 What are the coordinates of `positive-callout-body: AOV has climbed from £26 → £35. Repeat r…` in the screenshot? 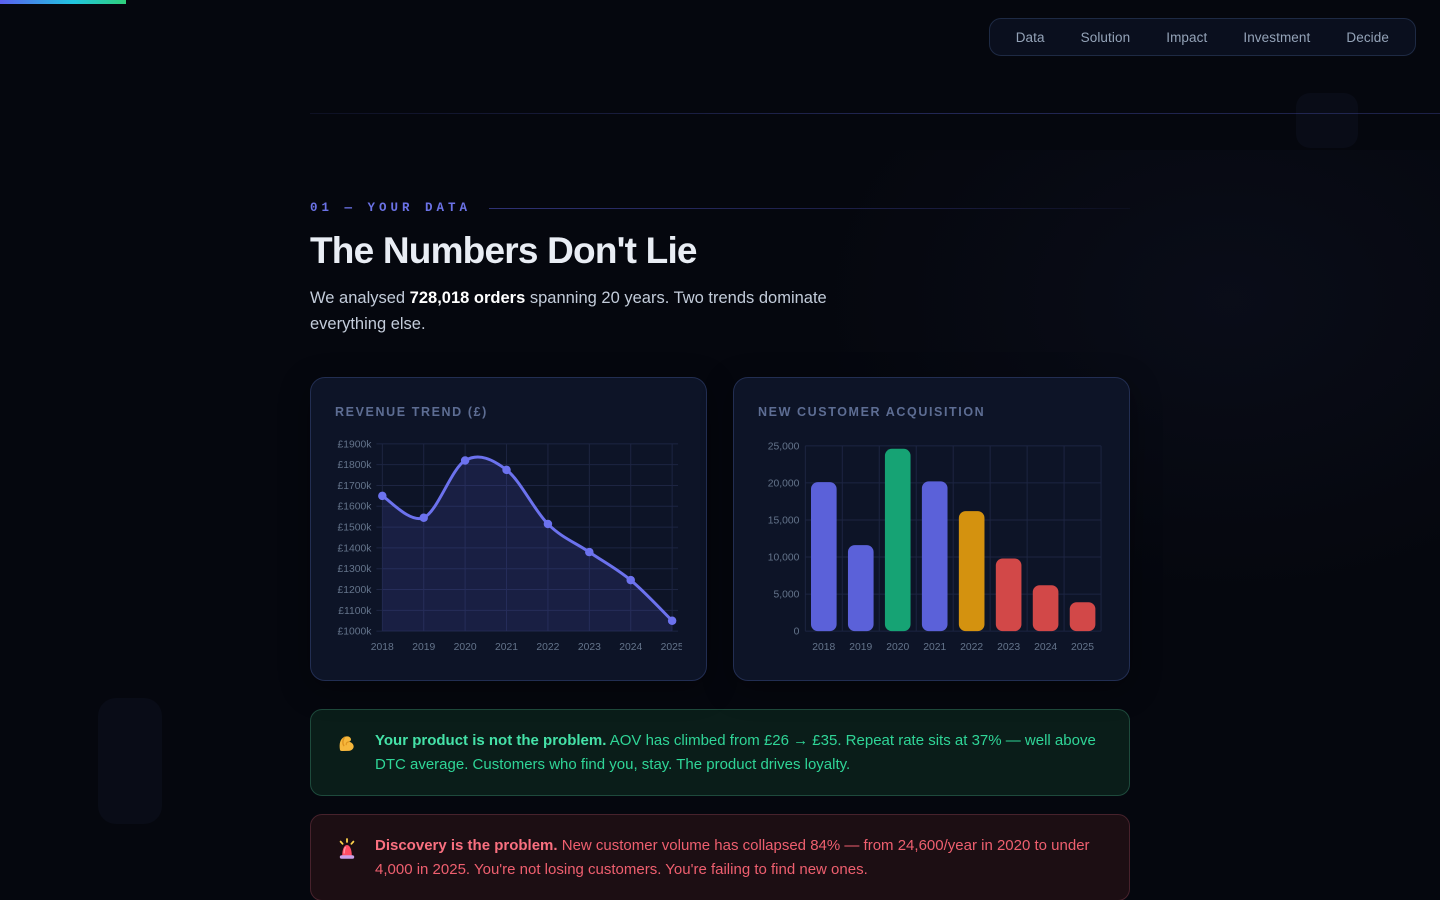 It's located at (735, 752).